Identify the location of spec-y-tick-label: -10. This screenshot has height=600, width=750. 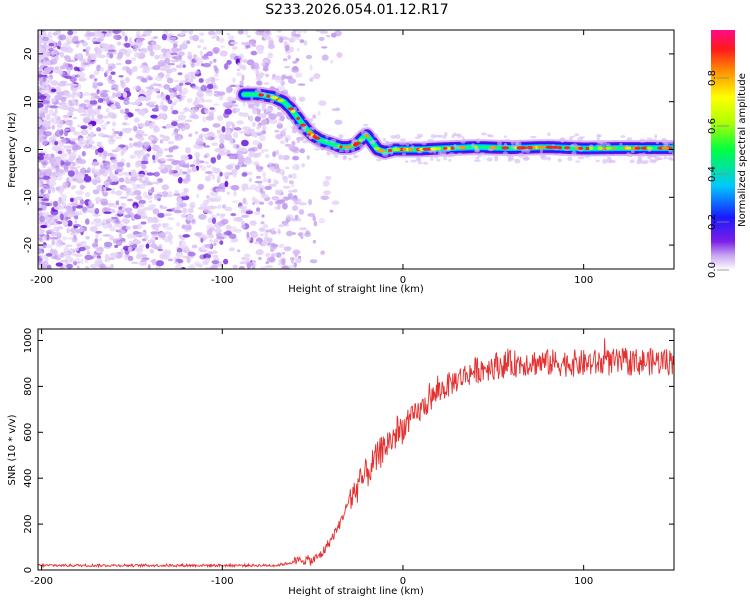
(28, 197).